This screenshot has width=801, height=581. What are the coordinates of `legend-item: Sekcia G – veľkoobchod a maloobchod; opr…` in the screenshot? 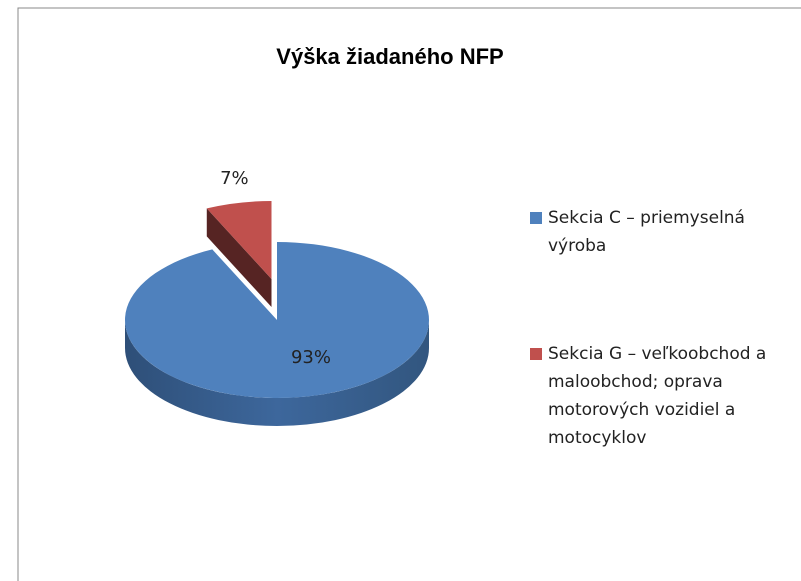 It's located at (657, 396).